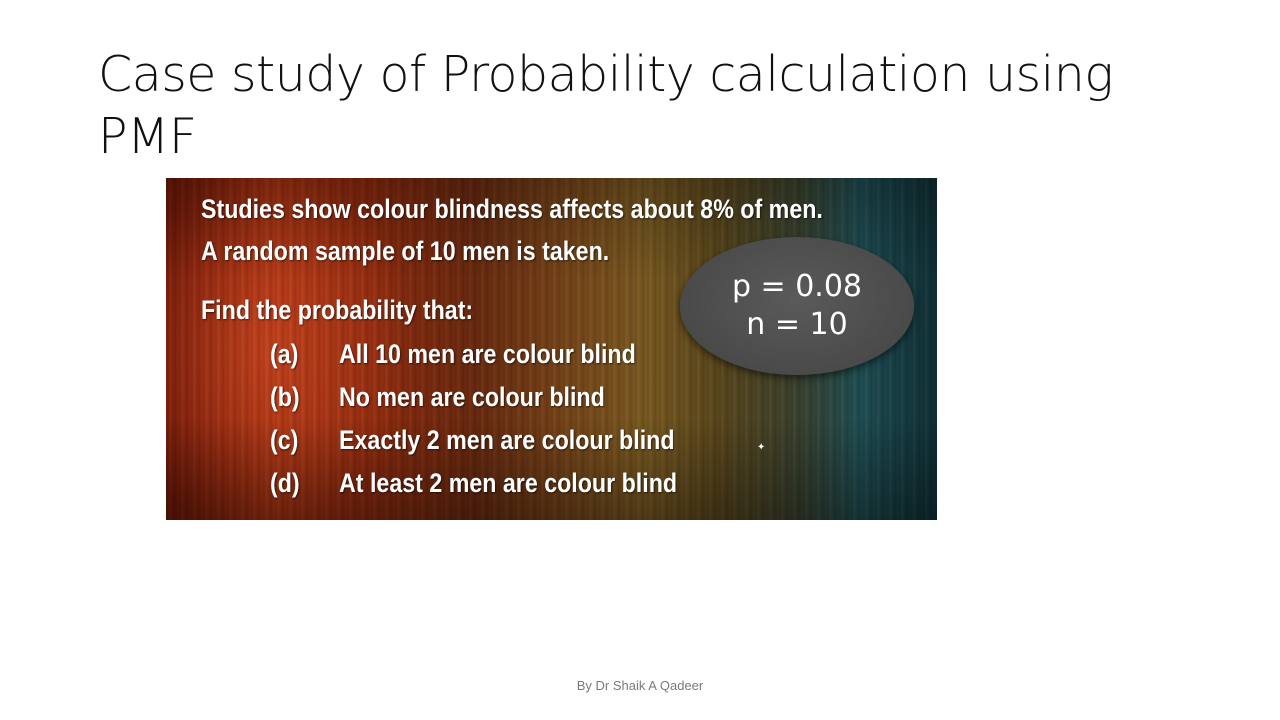 The height and width of the screenshot is (720, 1280). I want to click on question-label-a: (a), so click(284, 354).